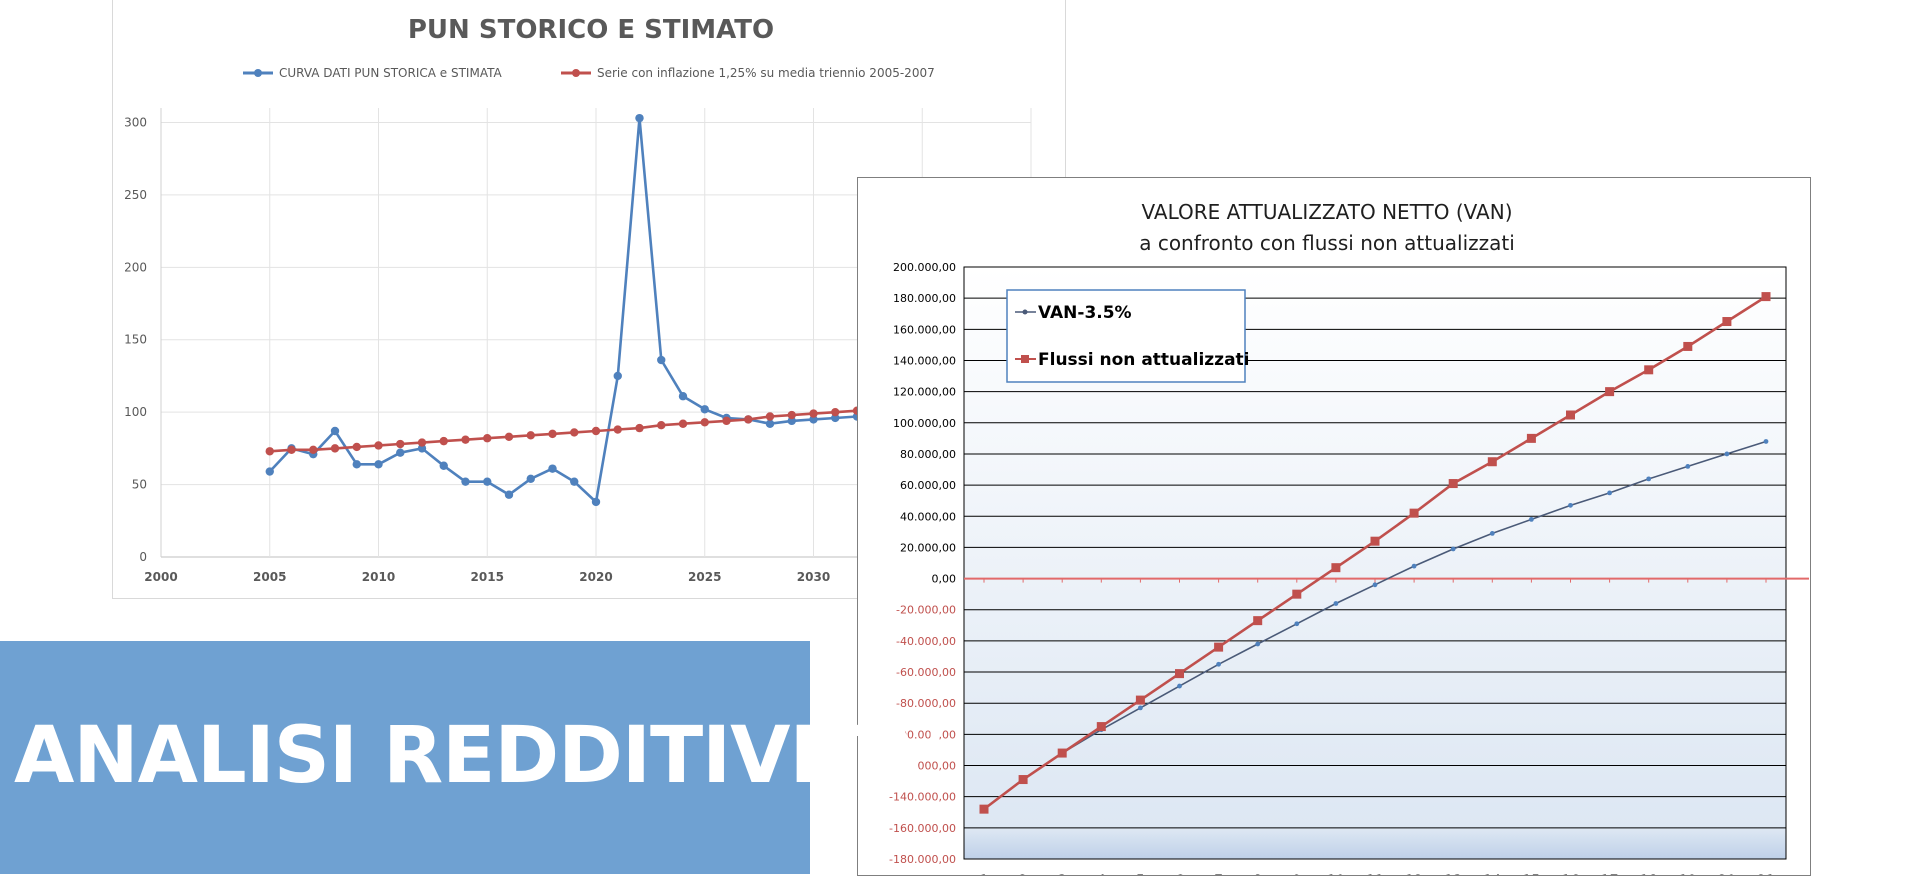 The width and height of the screenshot is (1919, 879). I want to click on van-y-tick-label: 140.000,00, so click(924, 360).